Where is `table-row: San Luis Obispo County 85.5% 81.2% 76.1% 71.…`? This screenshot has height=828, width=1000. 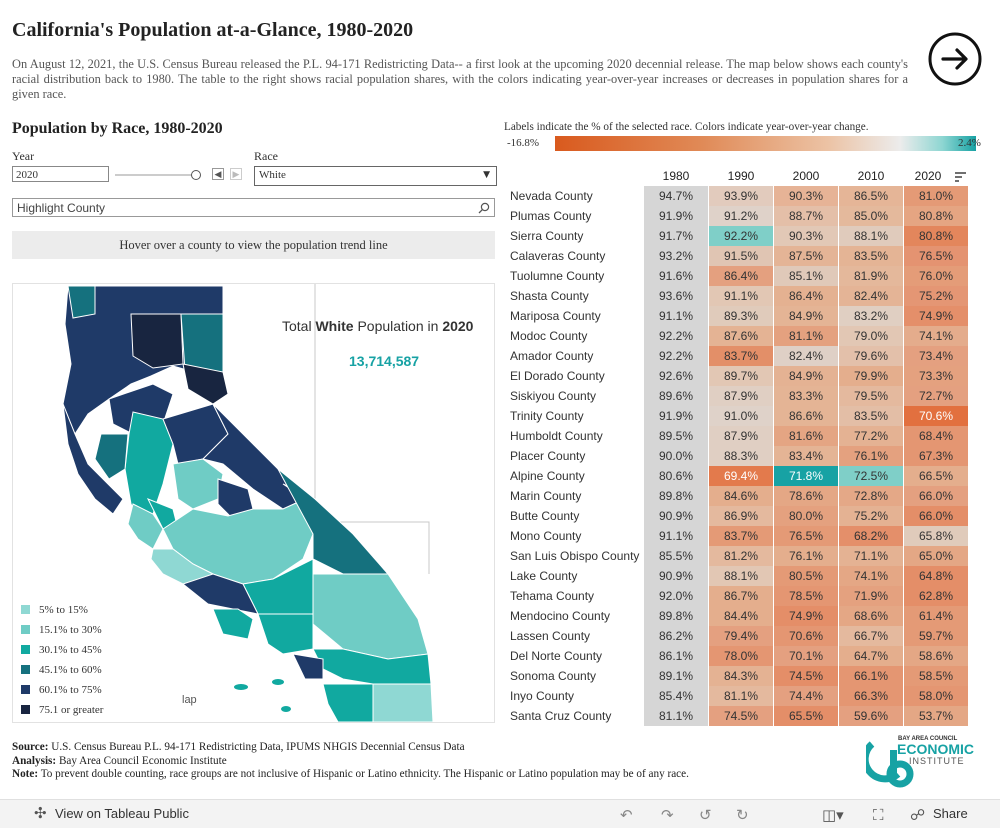 table-row: San Luis Obispo County 85.5% 81.2% 76.1% 71.… is located at coordinates (737, 556).